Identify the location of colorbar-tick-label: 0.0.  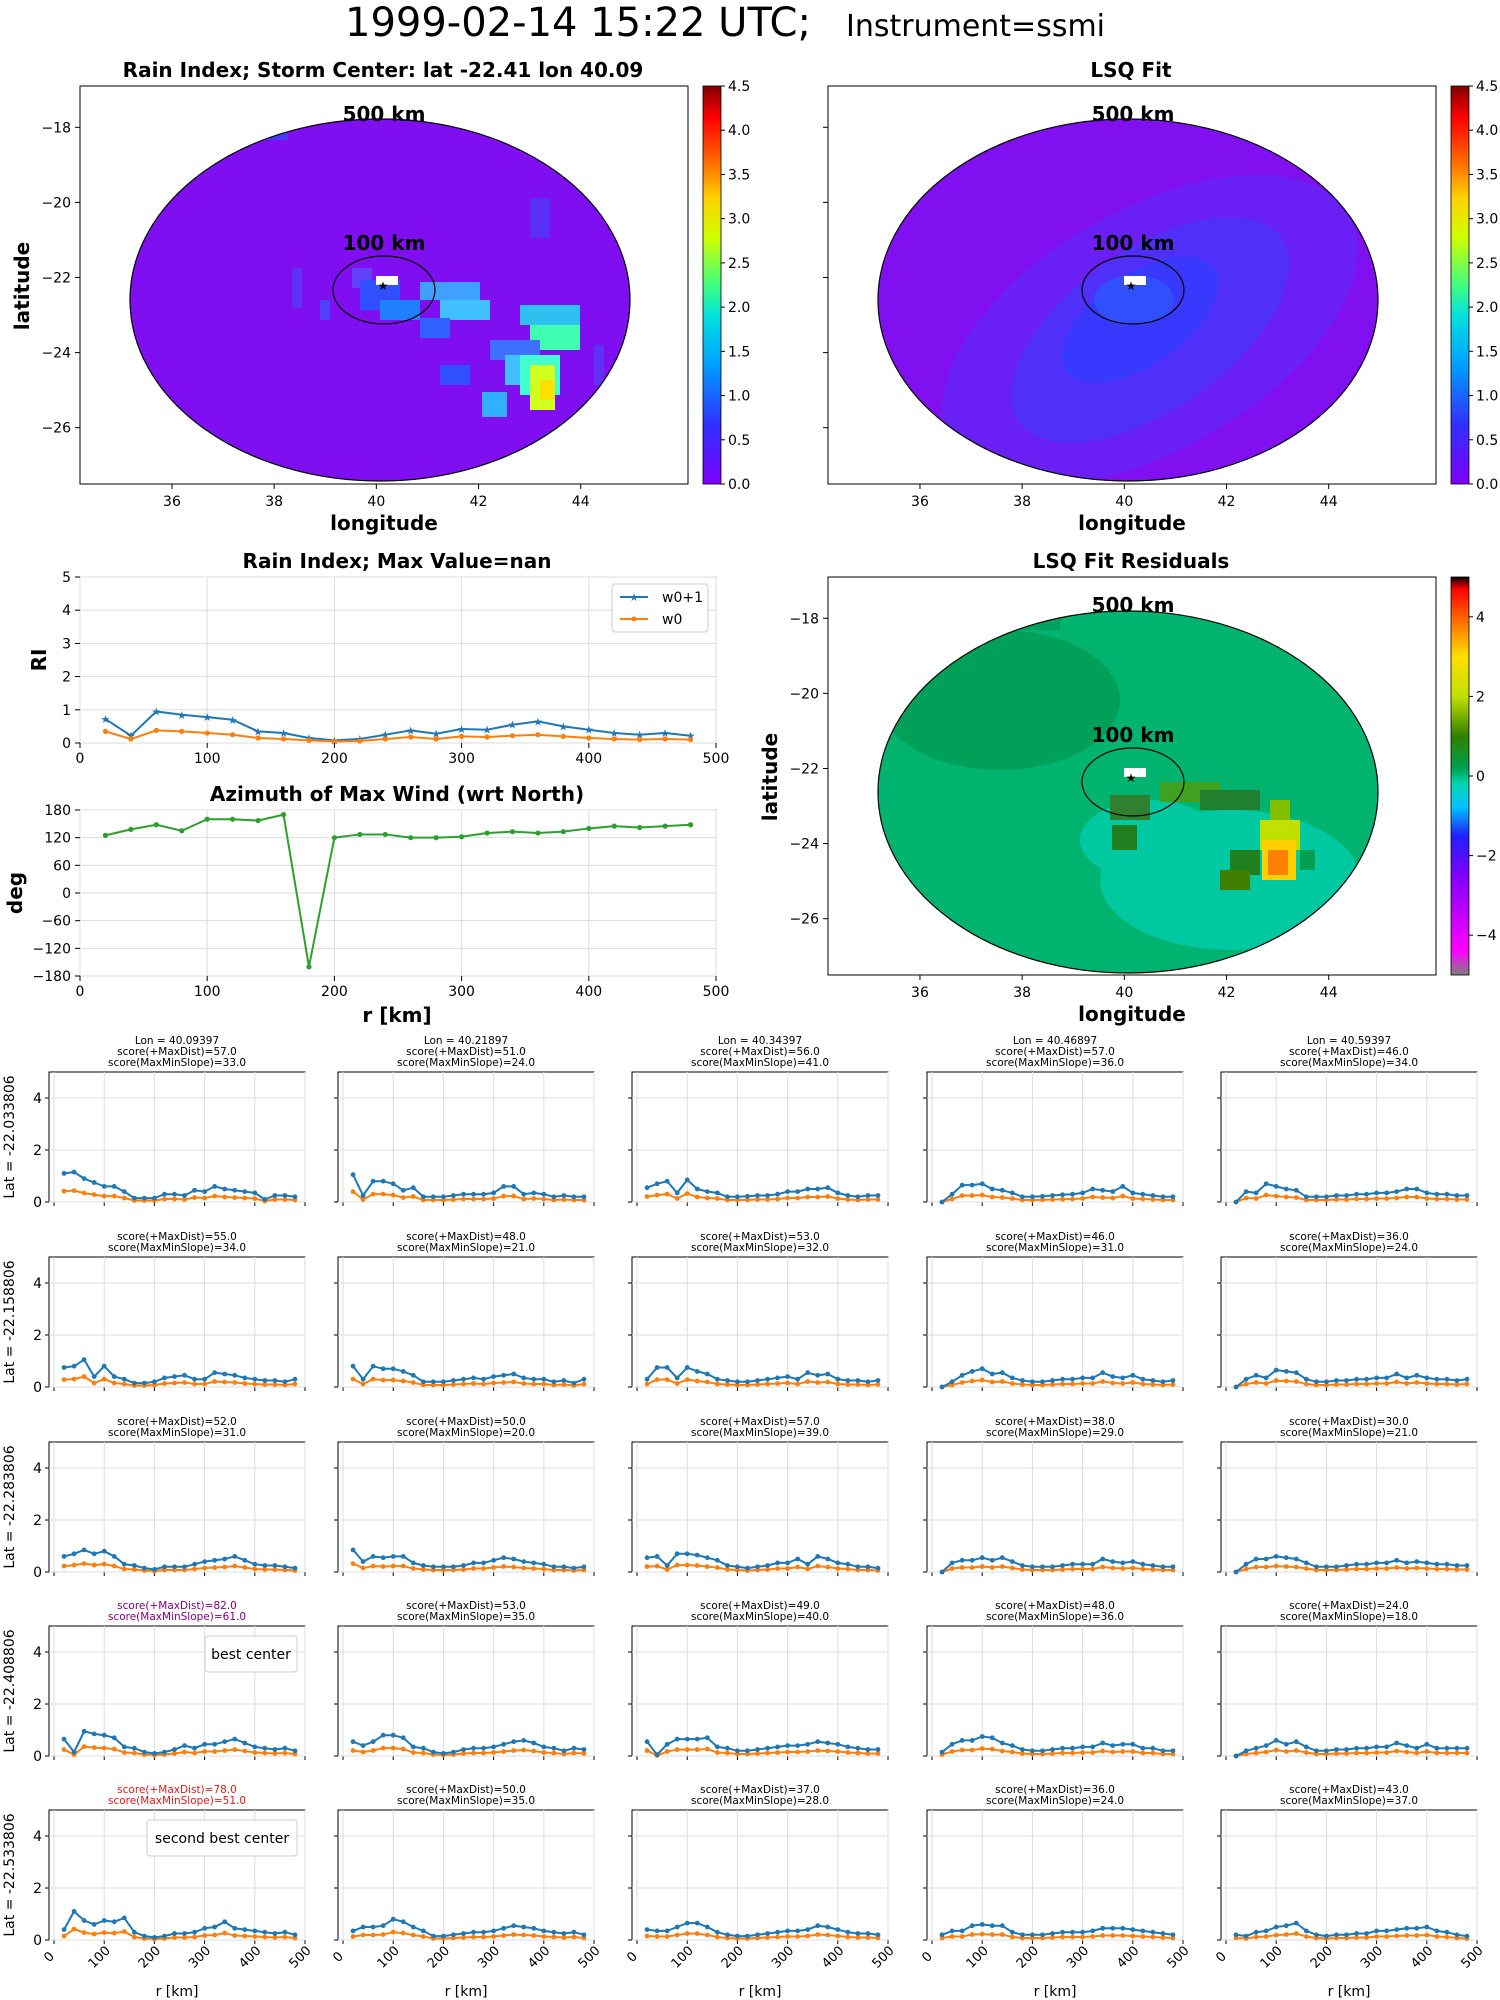
(1487, 485).